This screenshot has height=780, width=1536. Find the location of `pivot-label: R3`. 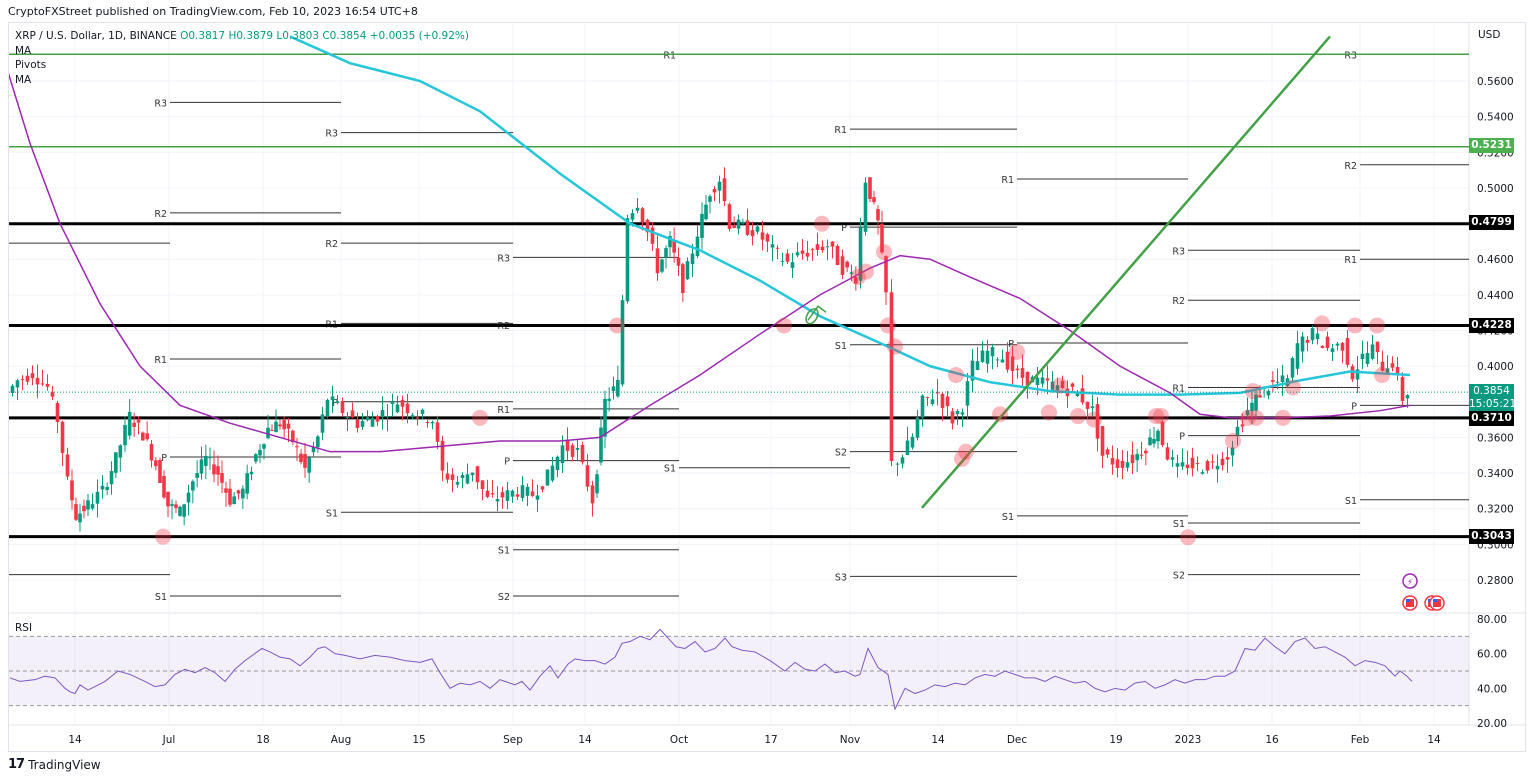

pivot-label: R3 is located at coordinates (503, 258).